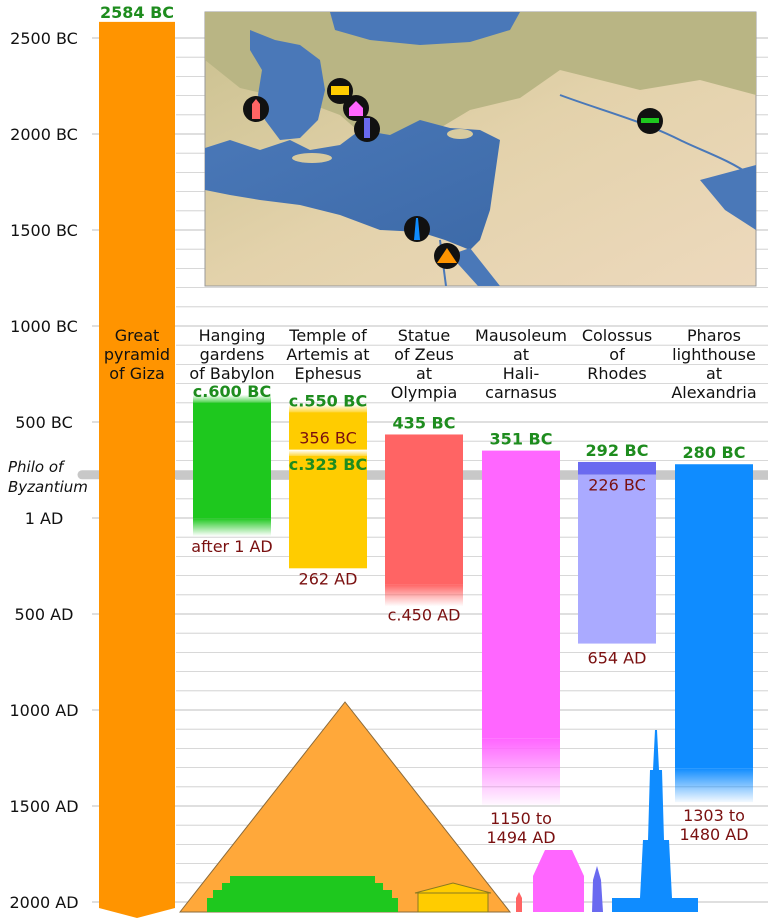  Describe the element at coordinates (714, 452) in the screenshot. I see `start-label-pharos: 280 BC` at that location.